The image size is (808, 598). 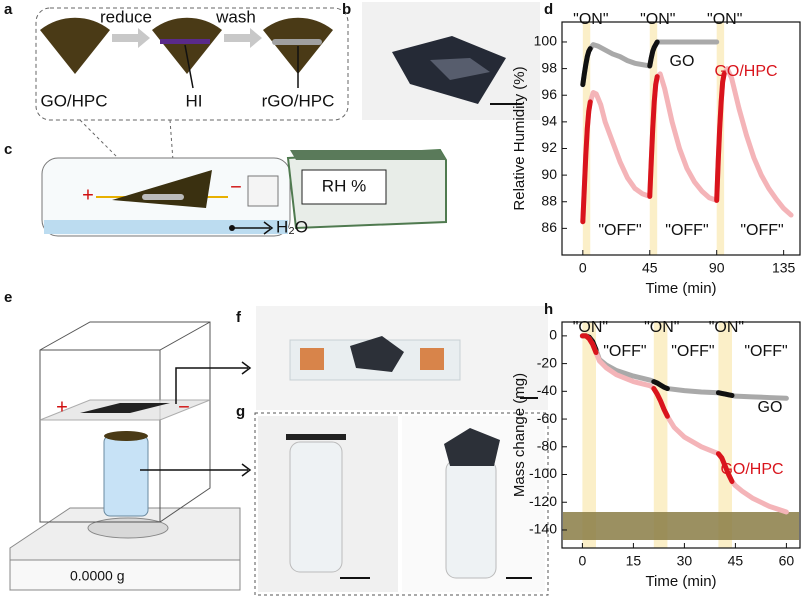 What do you see at coordinates (8, 297) in the screenshot?
I see `panel-label: e` at bounding box center [8, 297].